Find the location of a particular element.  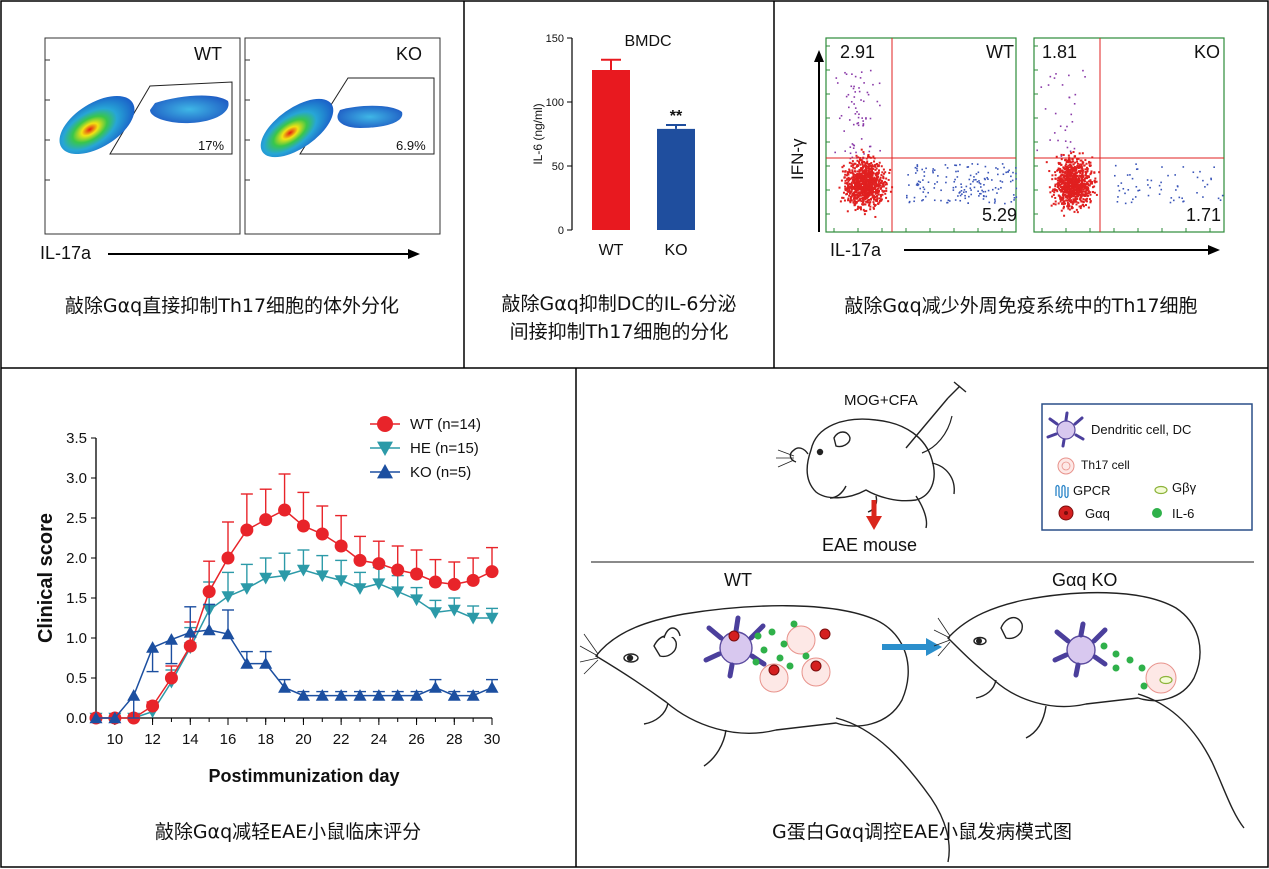

ifn-wt-lower-right: 5.29 is located at coordinates (1000, 215).